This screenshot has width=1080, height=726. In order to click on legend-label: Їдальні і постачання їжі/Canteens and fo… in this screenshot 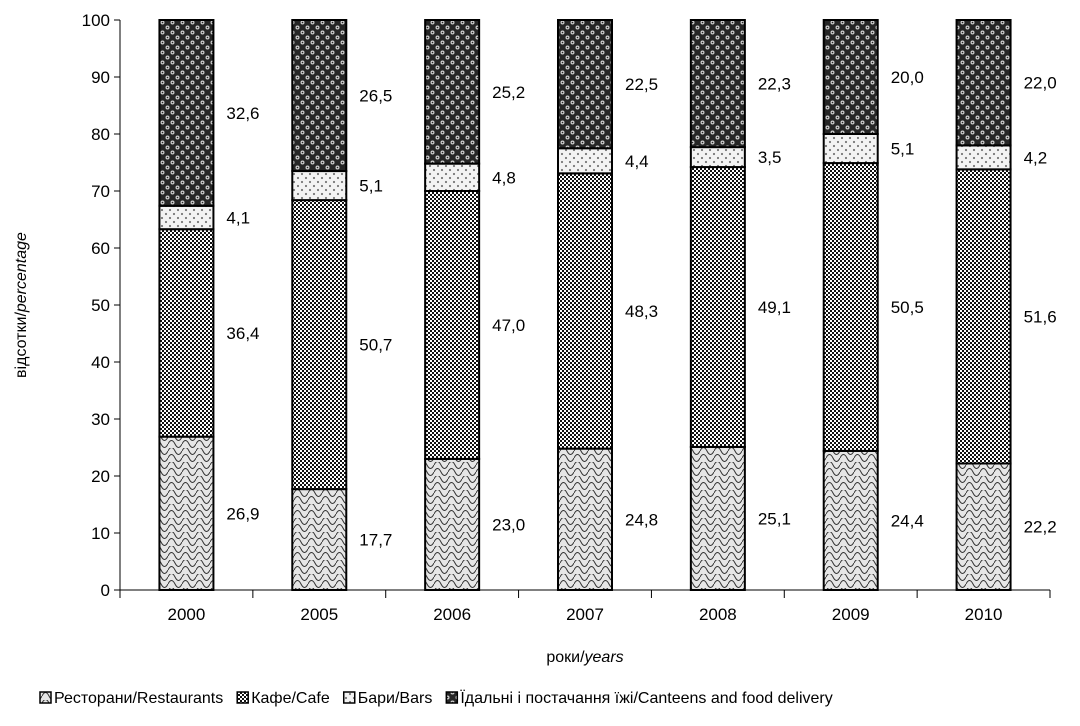, I will do `click(646, 698)`.